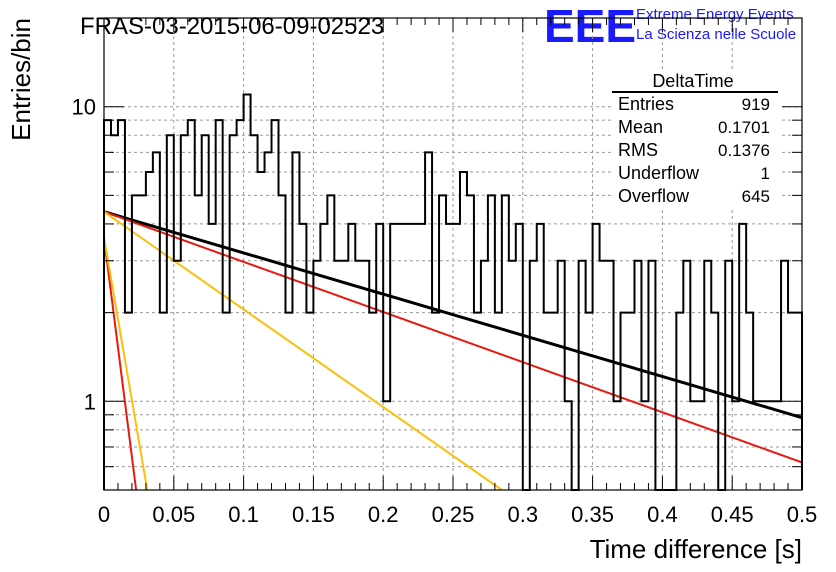 This screenshot has height=572, width=836. I want to click on logo-line-1: Extreme Energy Events, so click(715, 14).